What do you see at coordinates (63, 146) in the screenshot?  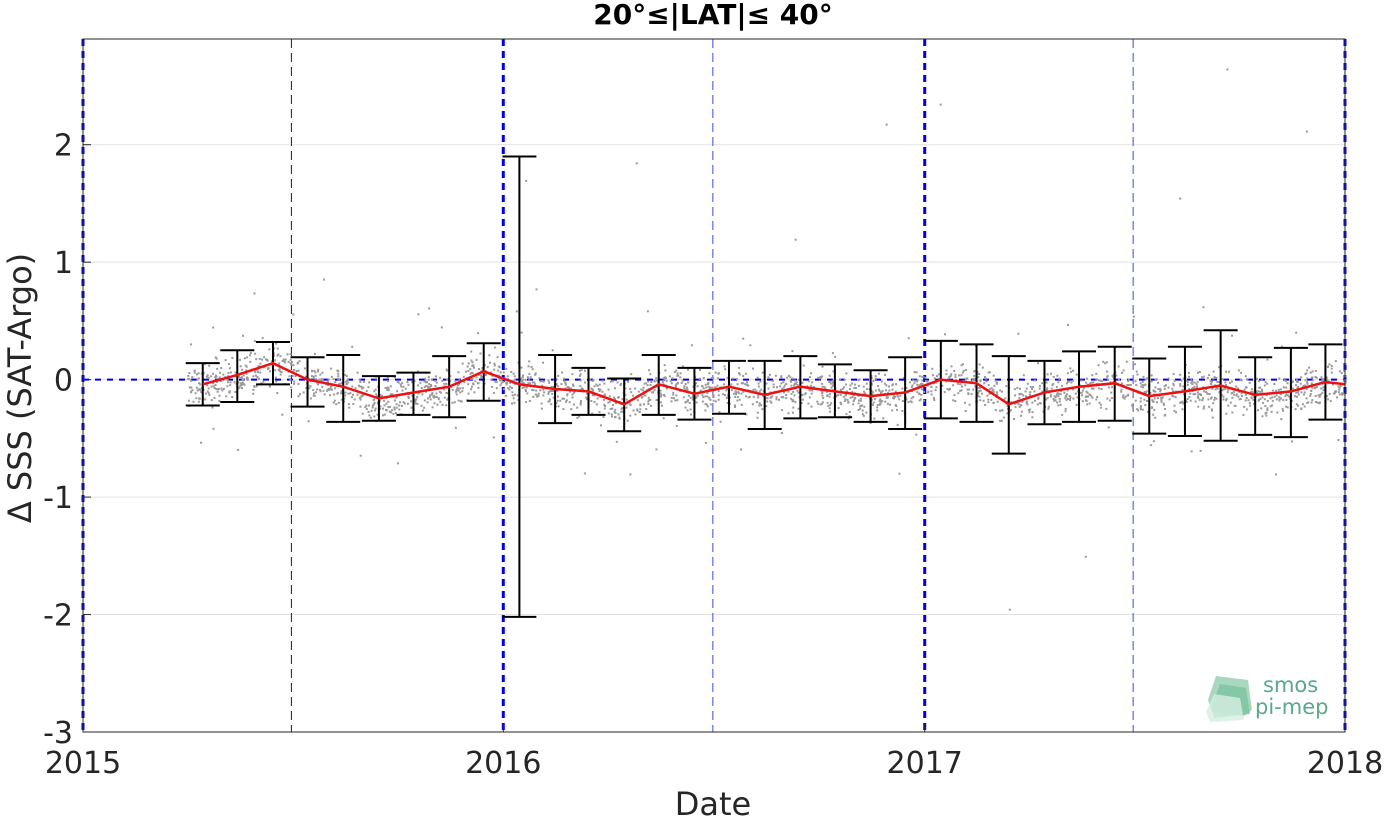 I see `y-tick-label: 2` at bounding box center [63, 146].